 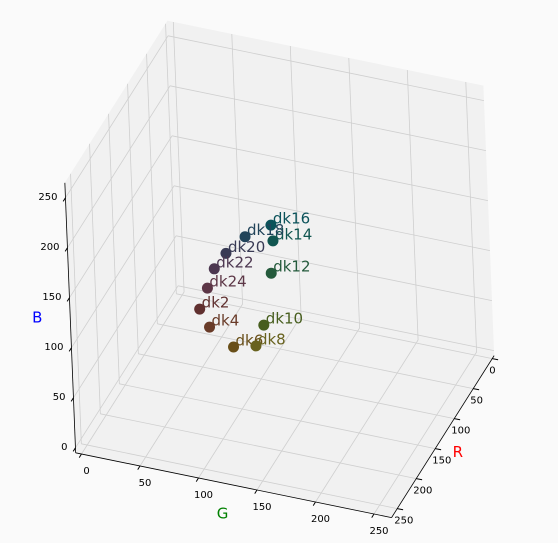 I want to click on x-tick-label: 0, so click(x=492, y=371).